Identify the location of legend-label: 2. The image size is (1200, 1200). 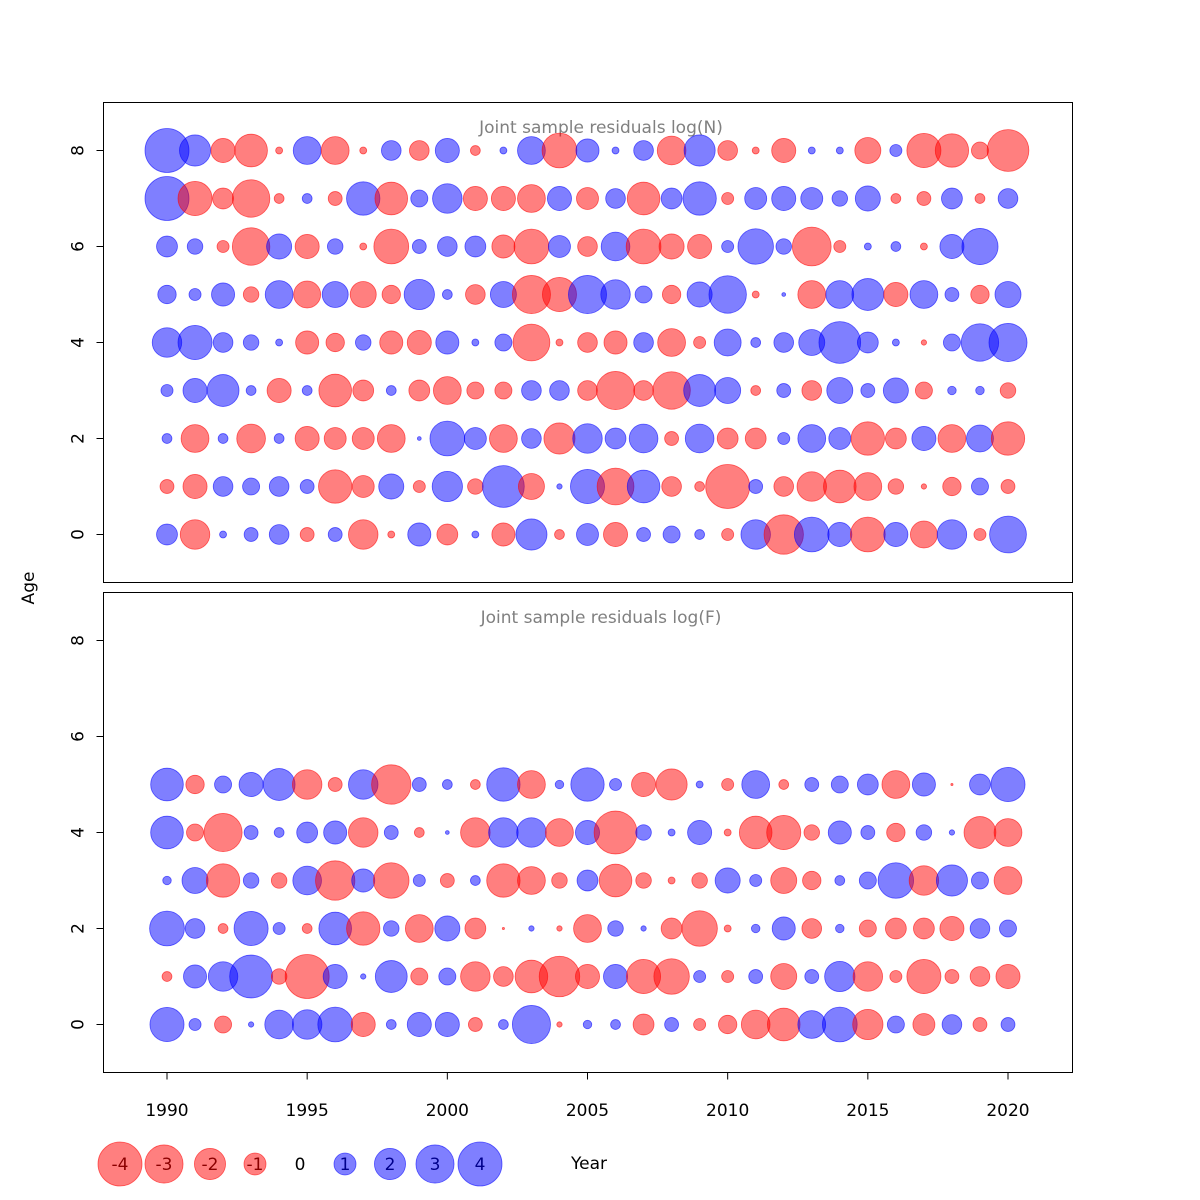
(390, 1165).